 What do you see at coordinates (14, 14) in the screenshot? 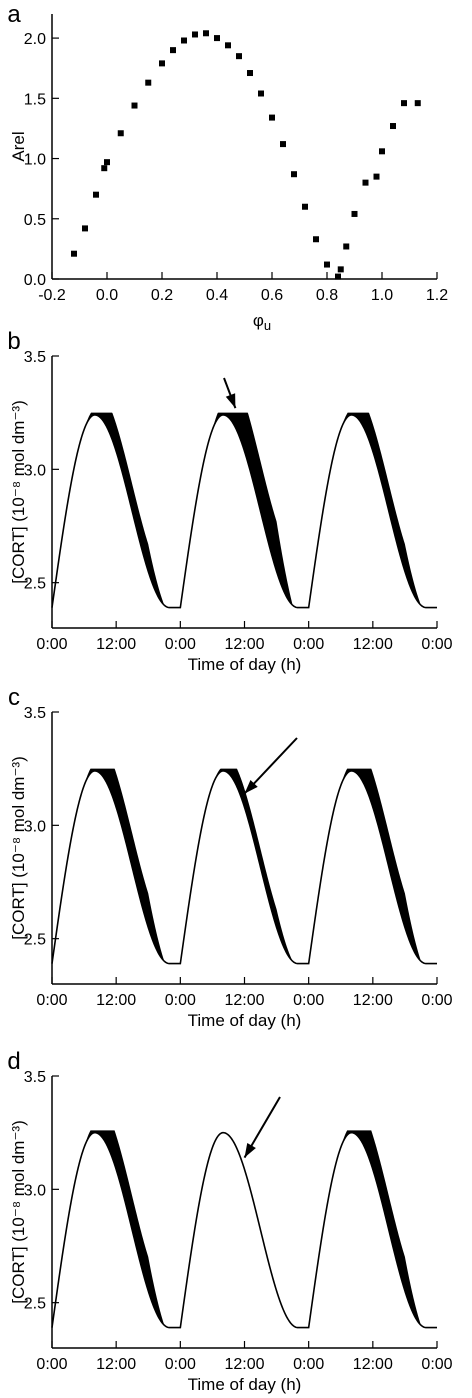
I see `panel-label: a` at bounding box center [14, 14].